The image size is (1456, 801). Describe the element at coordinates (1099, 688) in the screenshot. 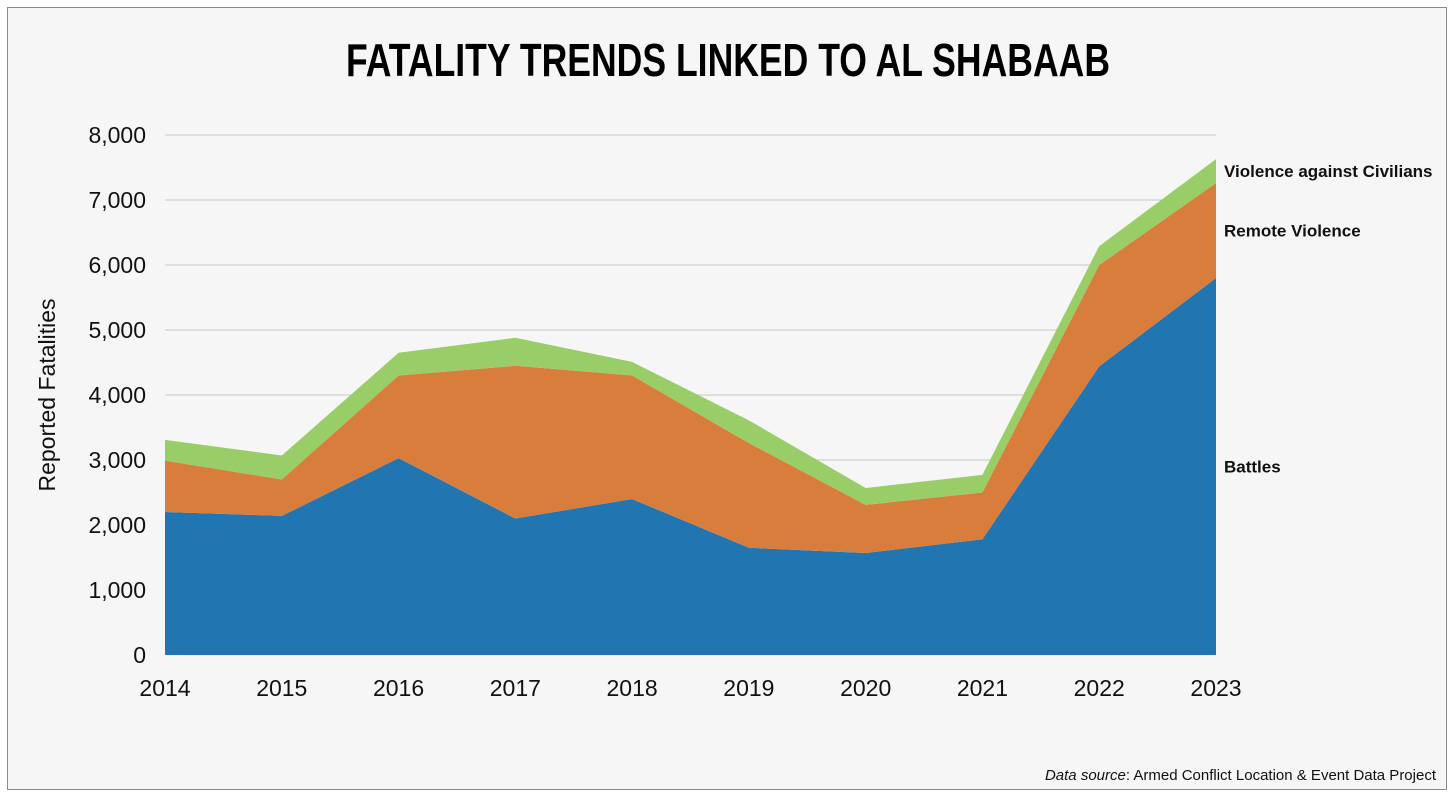

I see `x-tick-label: 2022` at that location.